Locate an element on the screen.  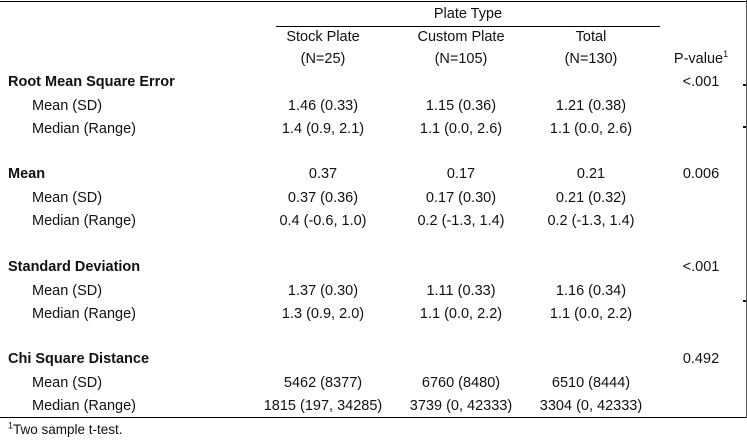
value-cell: 6760 (8480) is located at coordinates (461, 382).